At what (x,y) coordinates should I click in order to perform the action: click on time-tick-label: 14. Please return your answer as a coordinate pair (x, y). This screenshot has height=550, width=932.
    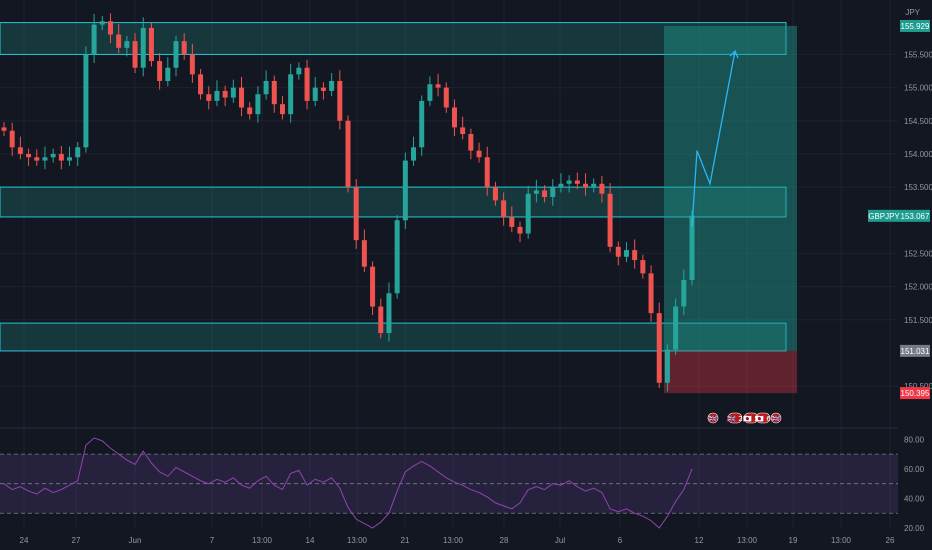
    Looking at the image, I should click on (310, 540).